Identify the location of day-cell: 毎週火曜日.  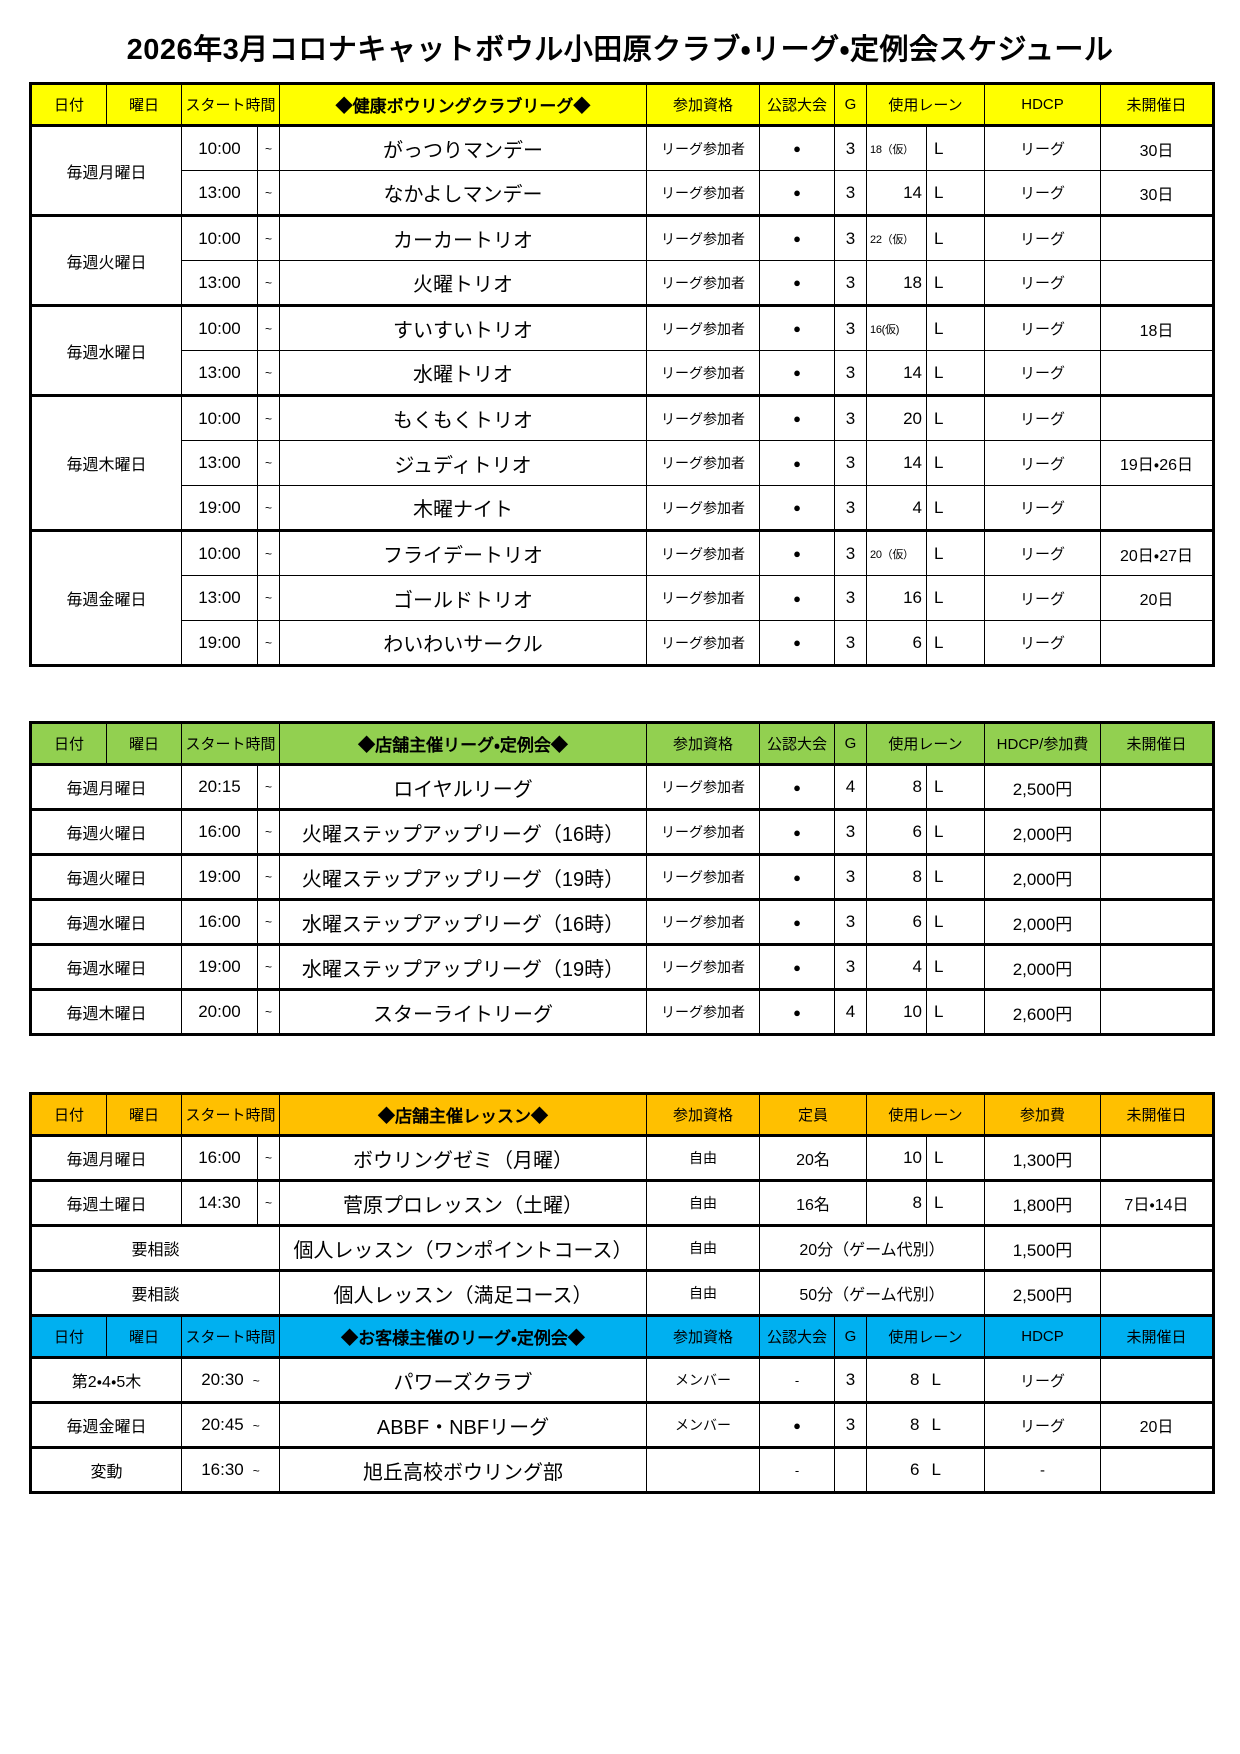
(106, 876).